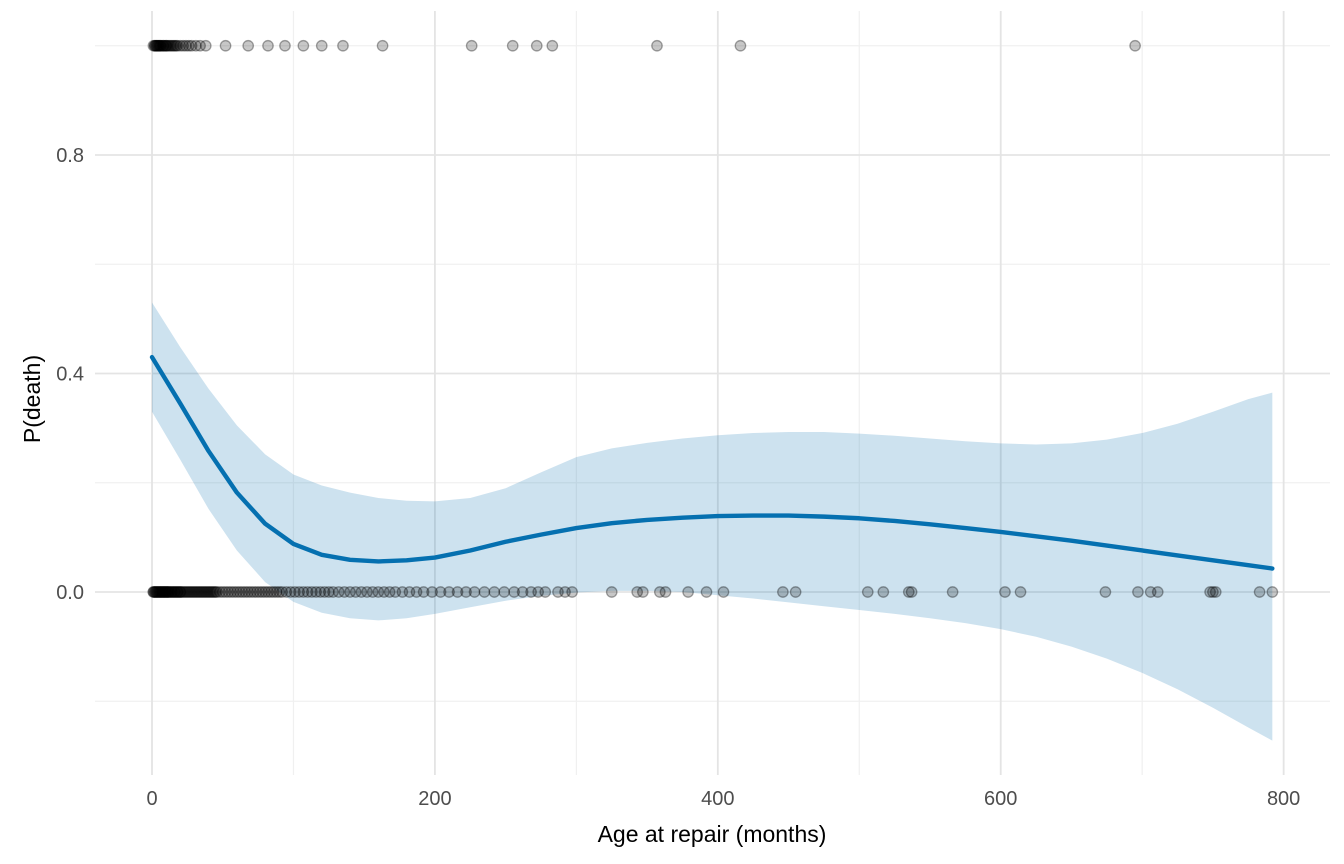  What do you see at coordinates (70, 156) in the screenshot?
I see `y-tick-label: 0.8` at bounding box center [70, 156].